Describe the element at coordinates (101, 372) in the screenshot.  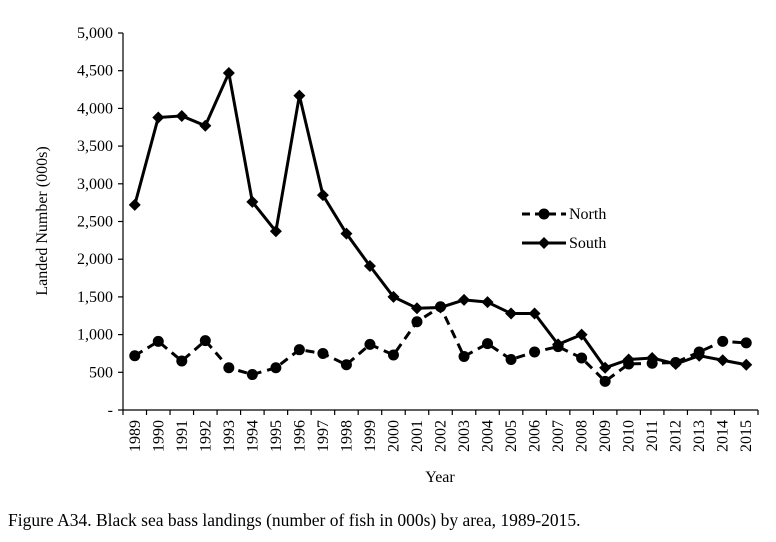
I see `y-tick-label: 500` at that location.